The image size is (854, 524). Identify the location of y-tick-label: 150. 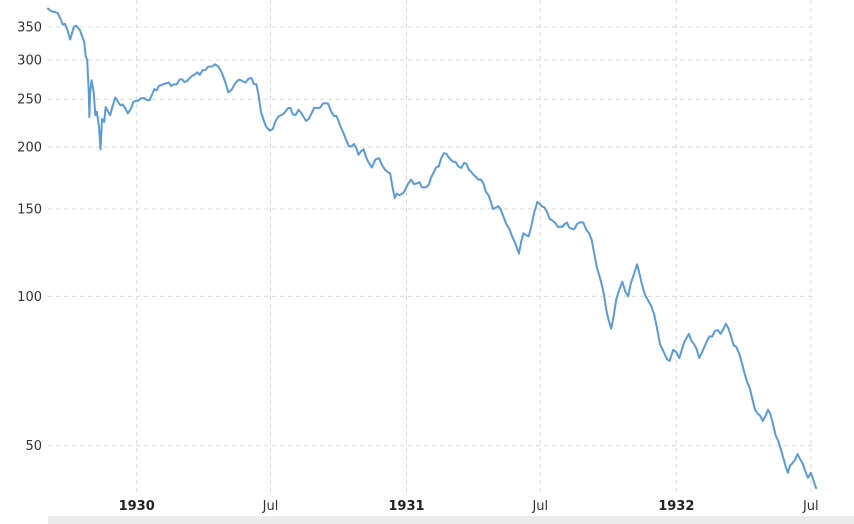
(29, 210).